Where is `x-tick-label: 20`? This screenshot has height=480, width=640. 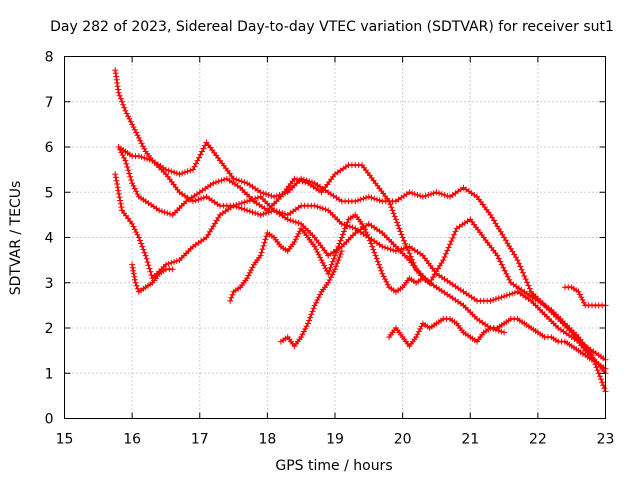
x-tick-label: 20 is located at coordinates (403, 440).